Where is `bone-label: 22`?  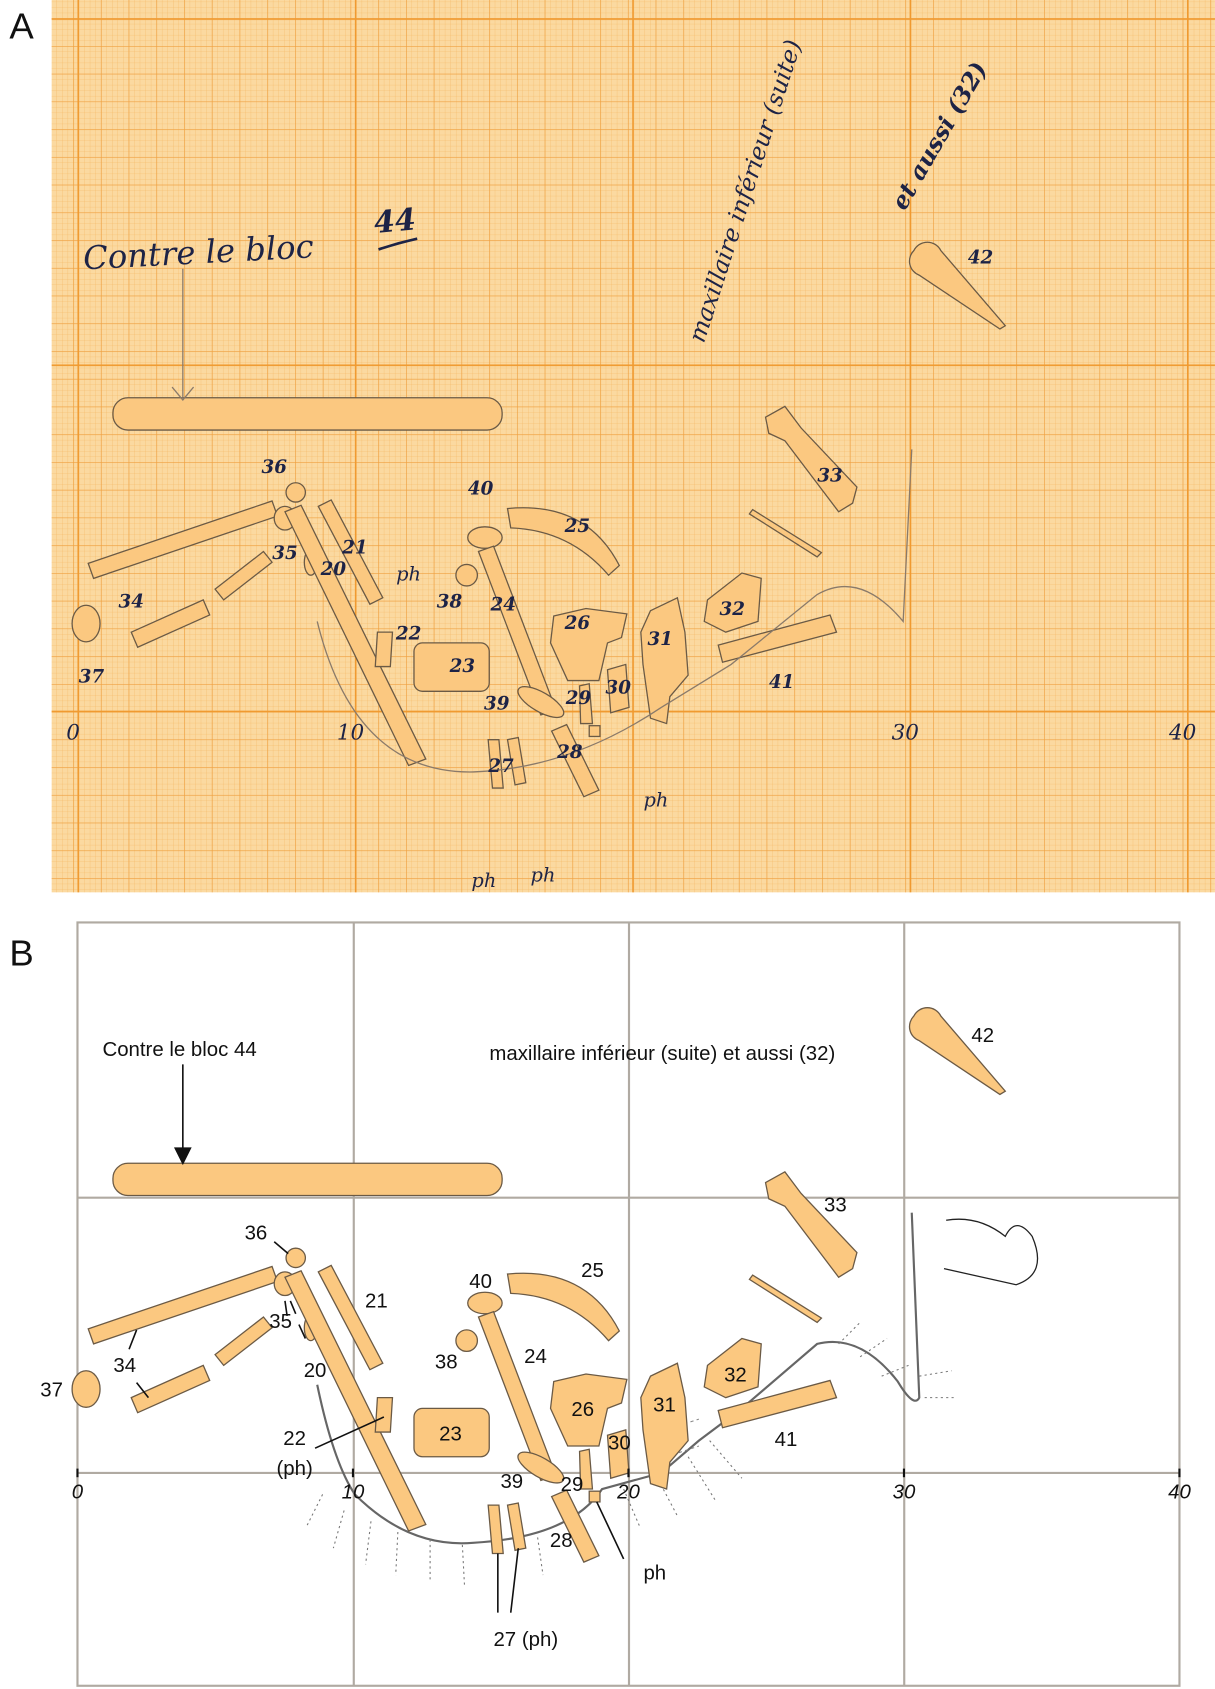 bone-label: 22 is located at coordinates (294, 1439).